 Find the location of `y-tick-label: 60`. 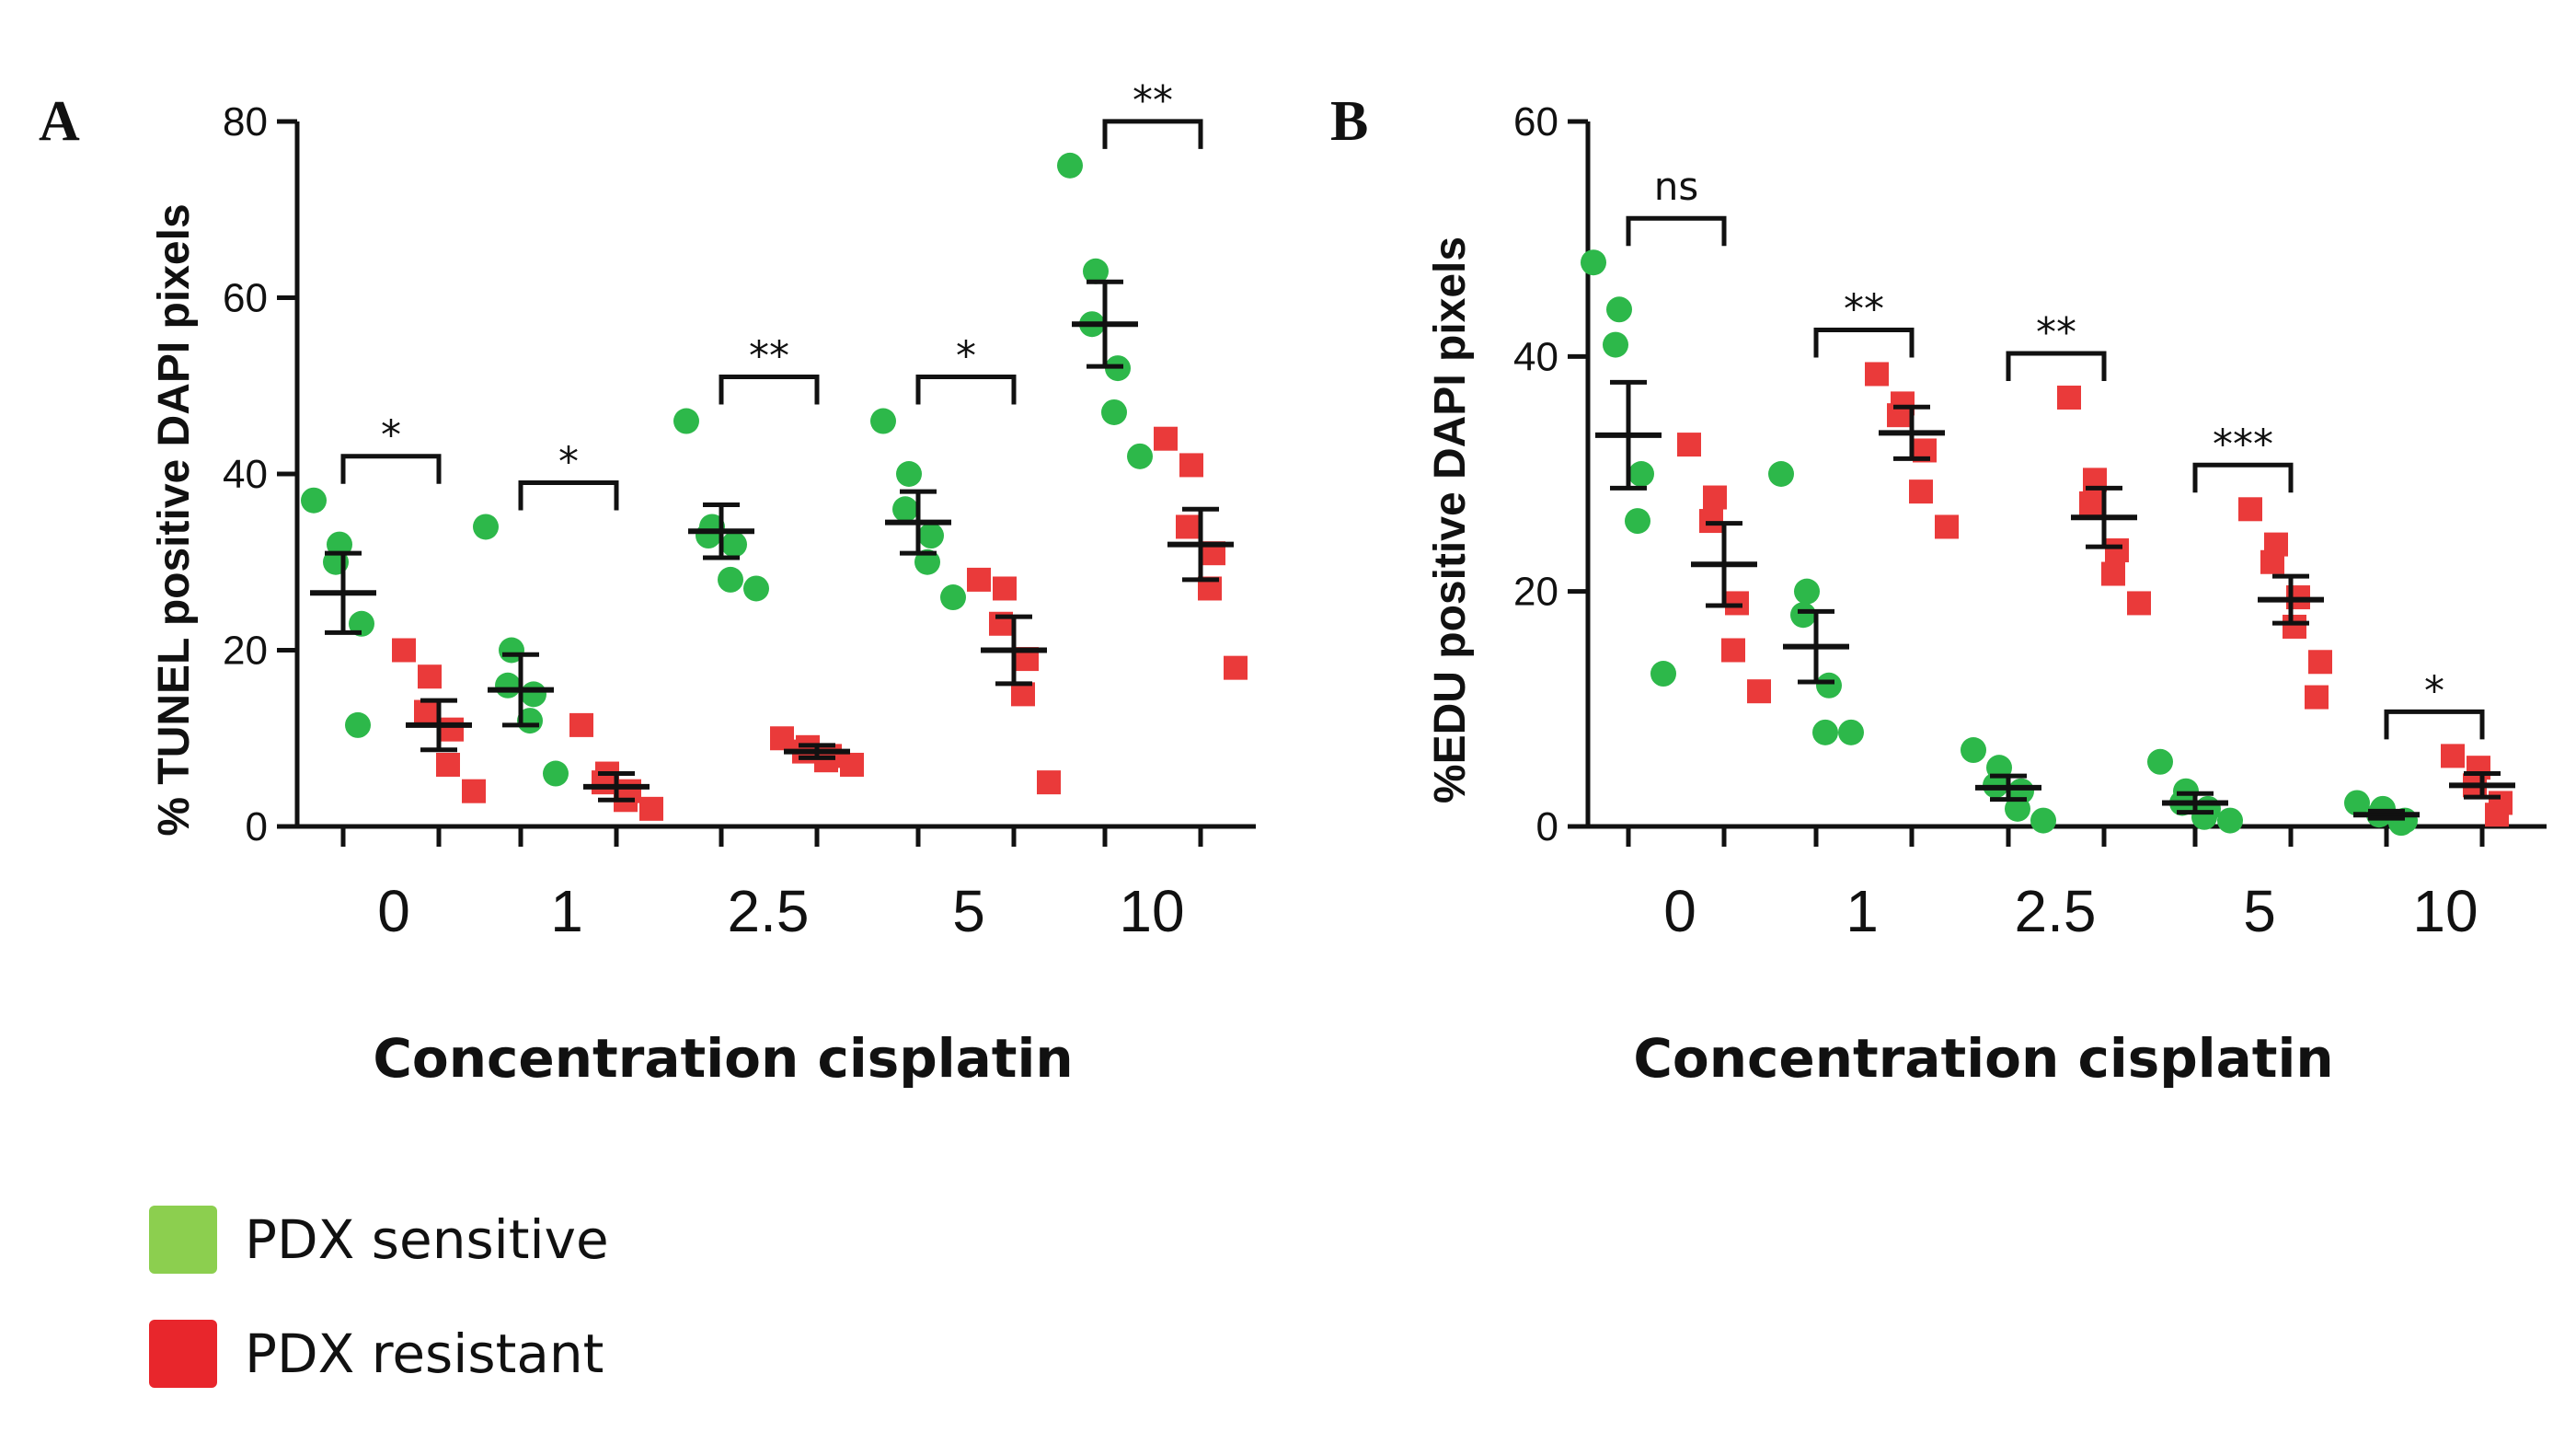

y-tick-label: 60 is located at coordinates (1535, 122).